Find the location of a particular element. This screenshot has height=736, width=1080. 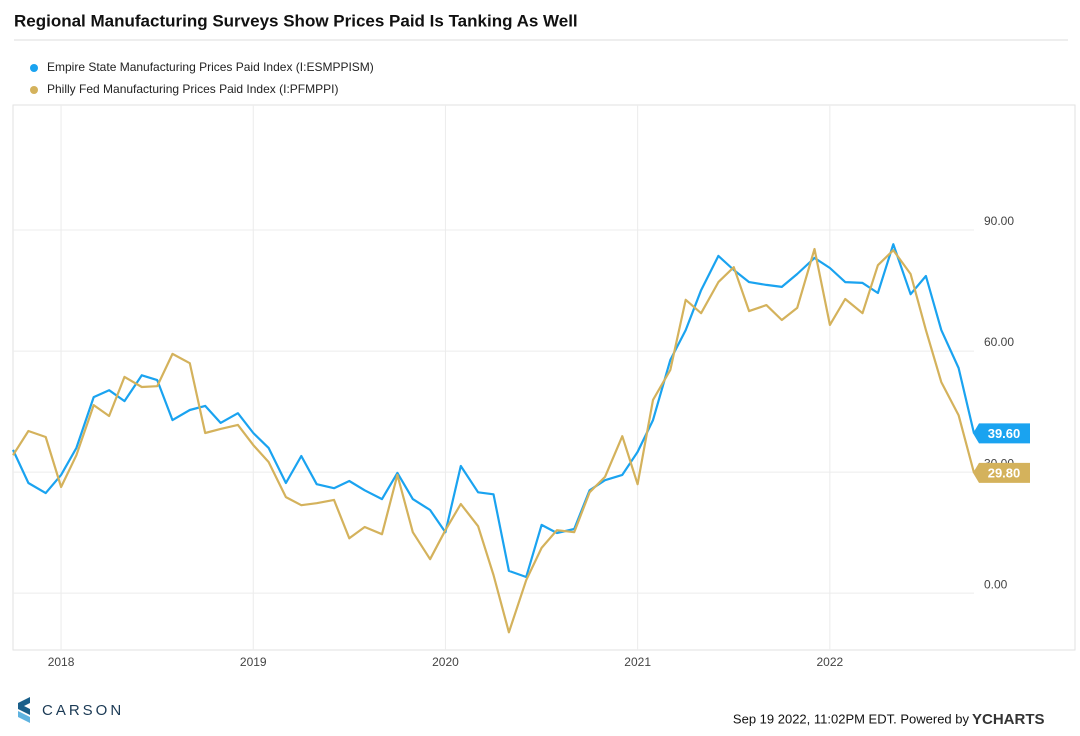

x-tick-label: 2019 is located at coordinates (253, 662).